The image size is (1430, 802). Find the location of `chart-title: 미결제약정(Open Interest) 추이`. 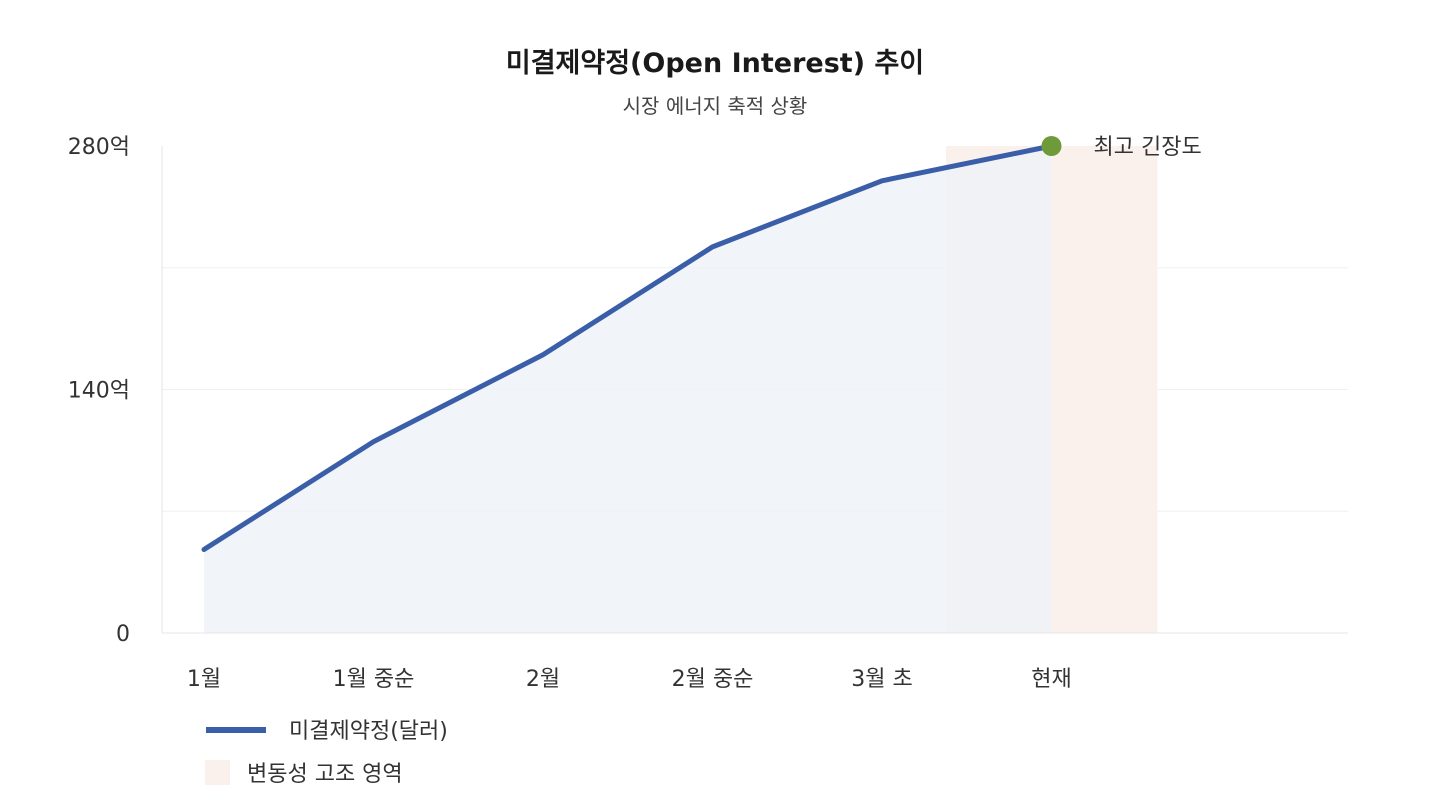

chart-title: 미결제약정(Open Interest) 추이 is located at coordinates (715, 63).